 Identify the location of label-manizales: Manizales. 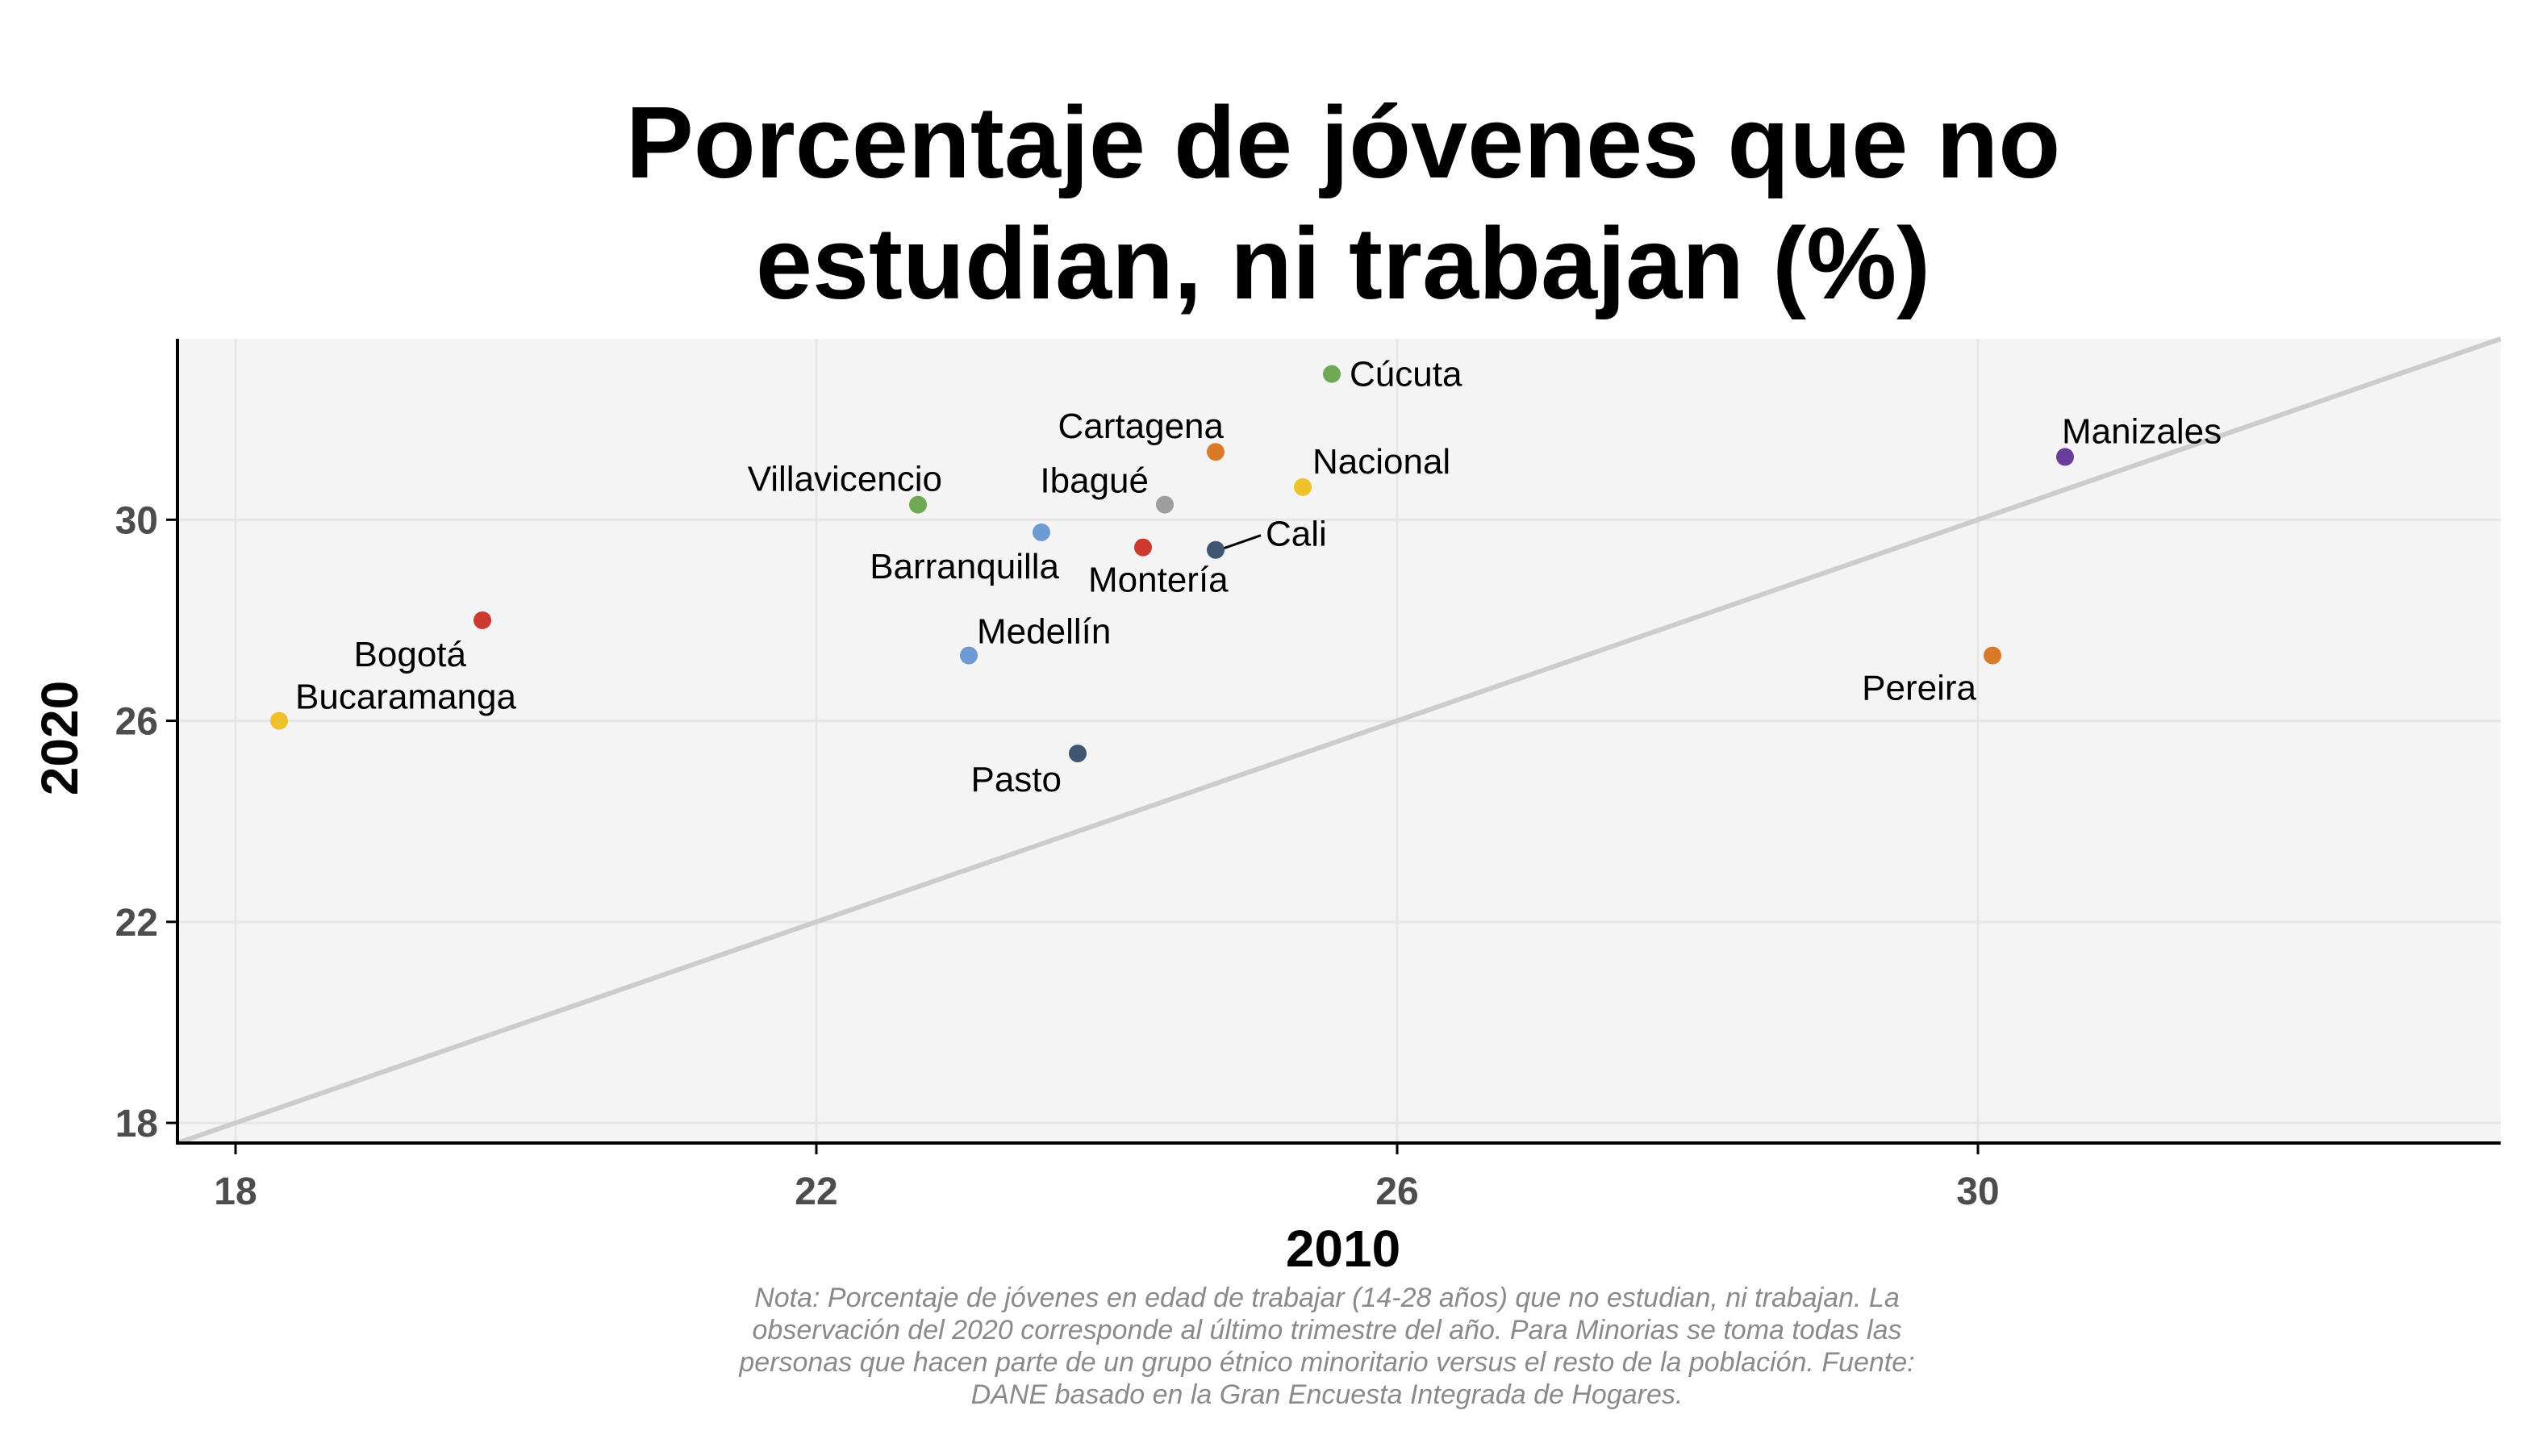
(2142, 431).